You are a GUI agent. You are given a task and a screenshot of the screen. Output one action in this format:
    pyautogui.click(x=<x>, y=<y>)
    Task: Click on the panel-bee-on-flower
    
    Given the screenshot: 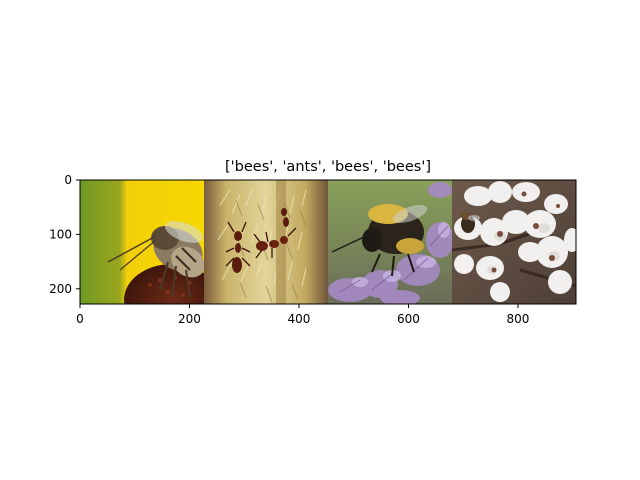 What is the action you would take?
    pyautogui.click(x=142, y=242)
    